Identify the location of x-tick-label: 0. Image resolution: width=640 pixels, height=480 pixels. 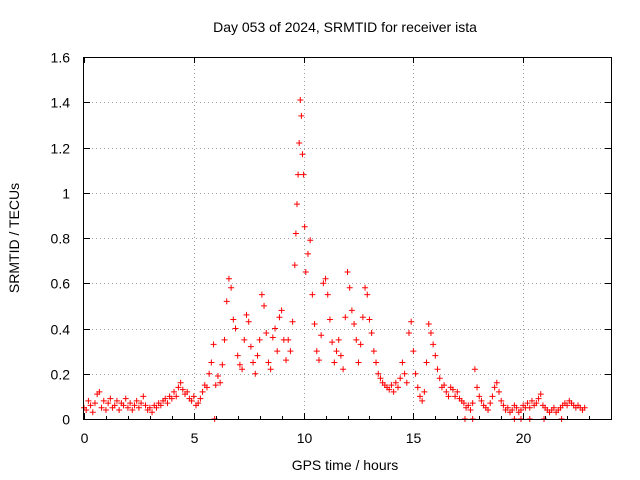
(85, 438).